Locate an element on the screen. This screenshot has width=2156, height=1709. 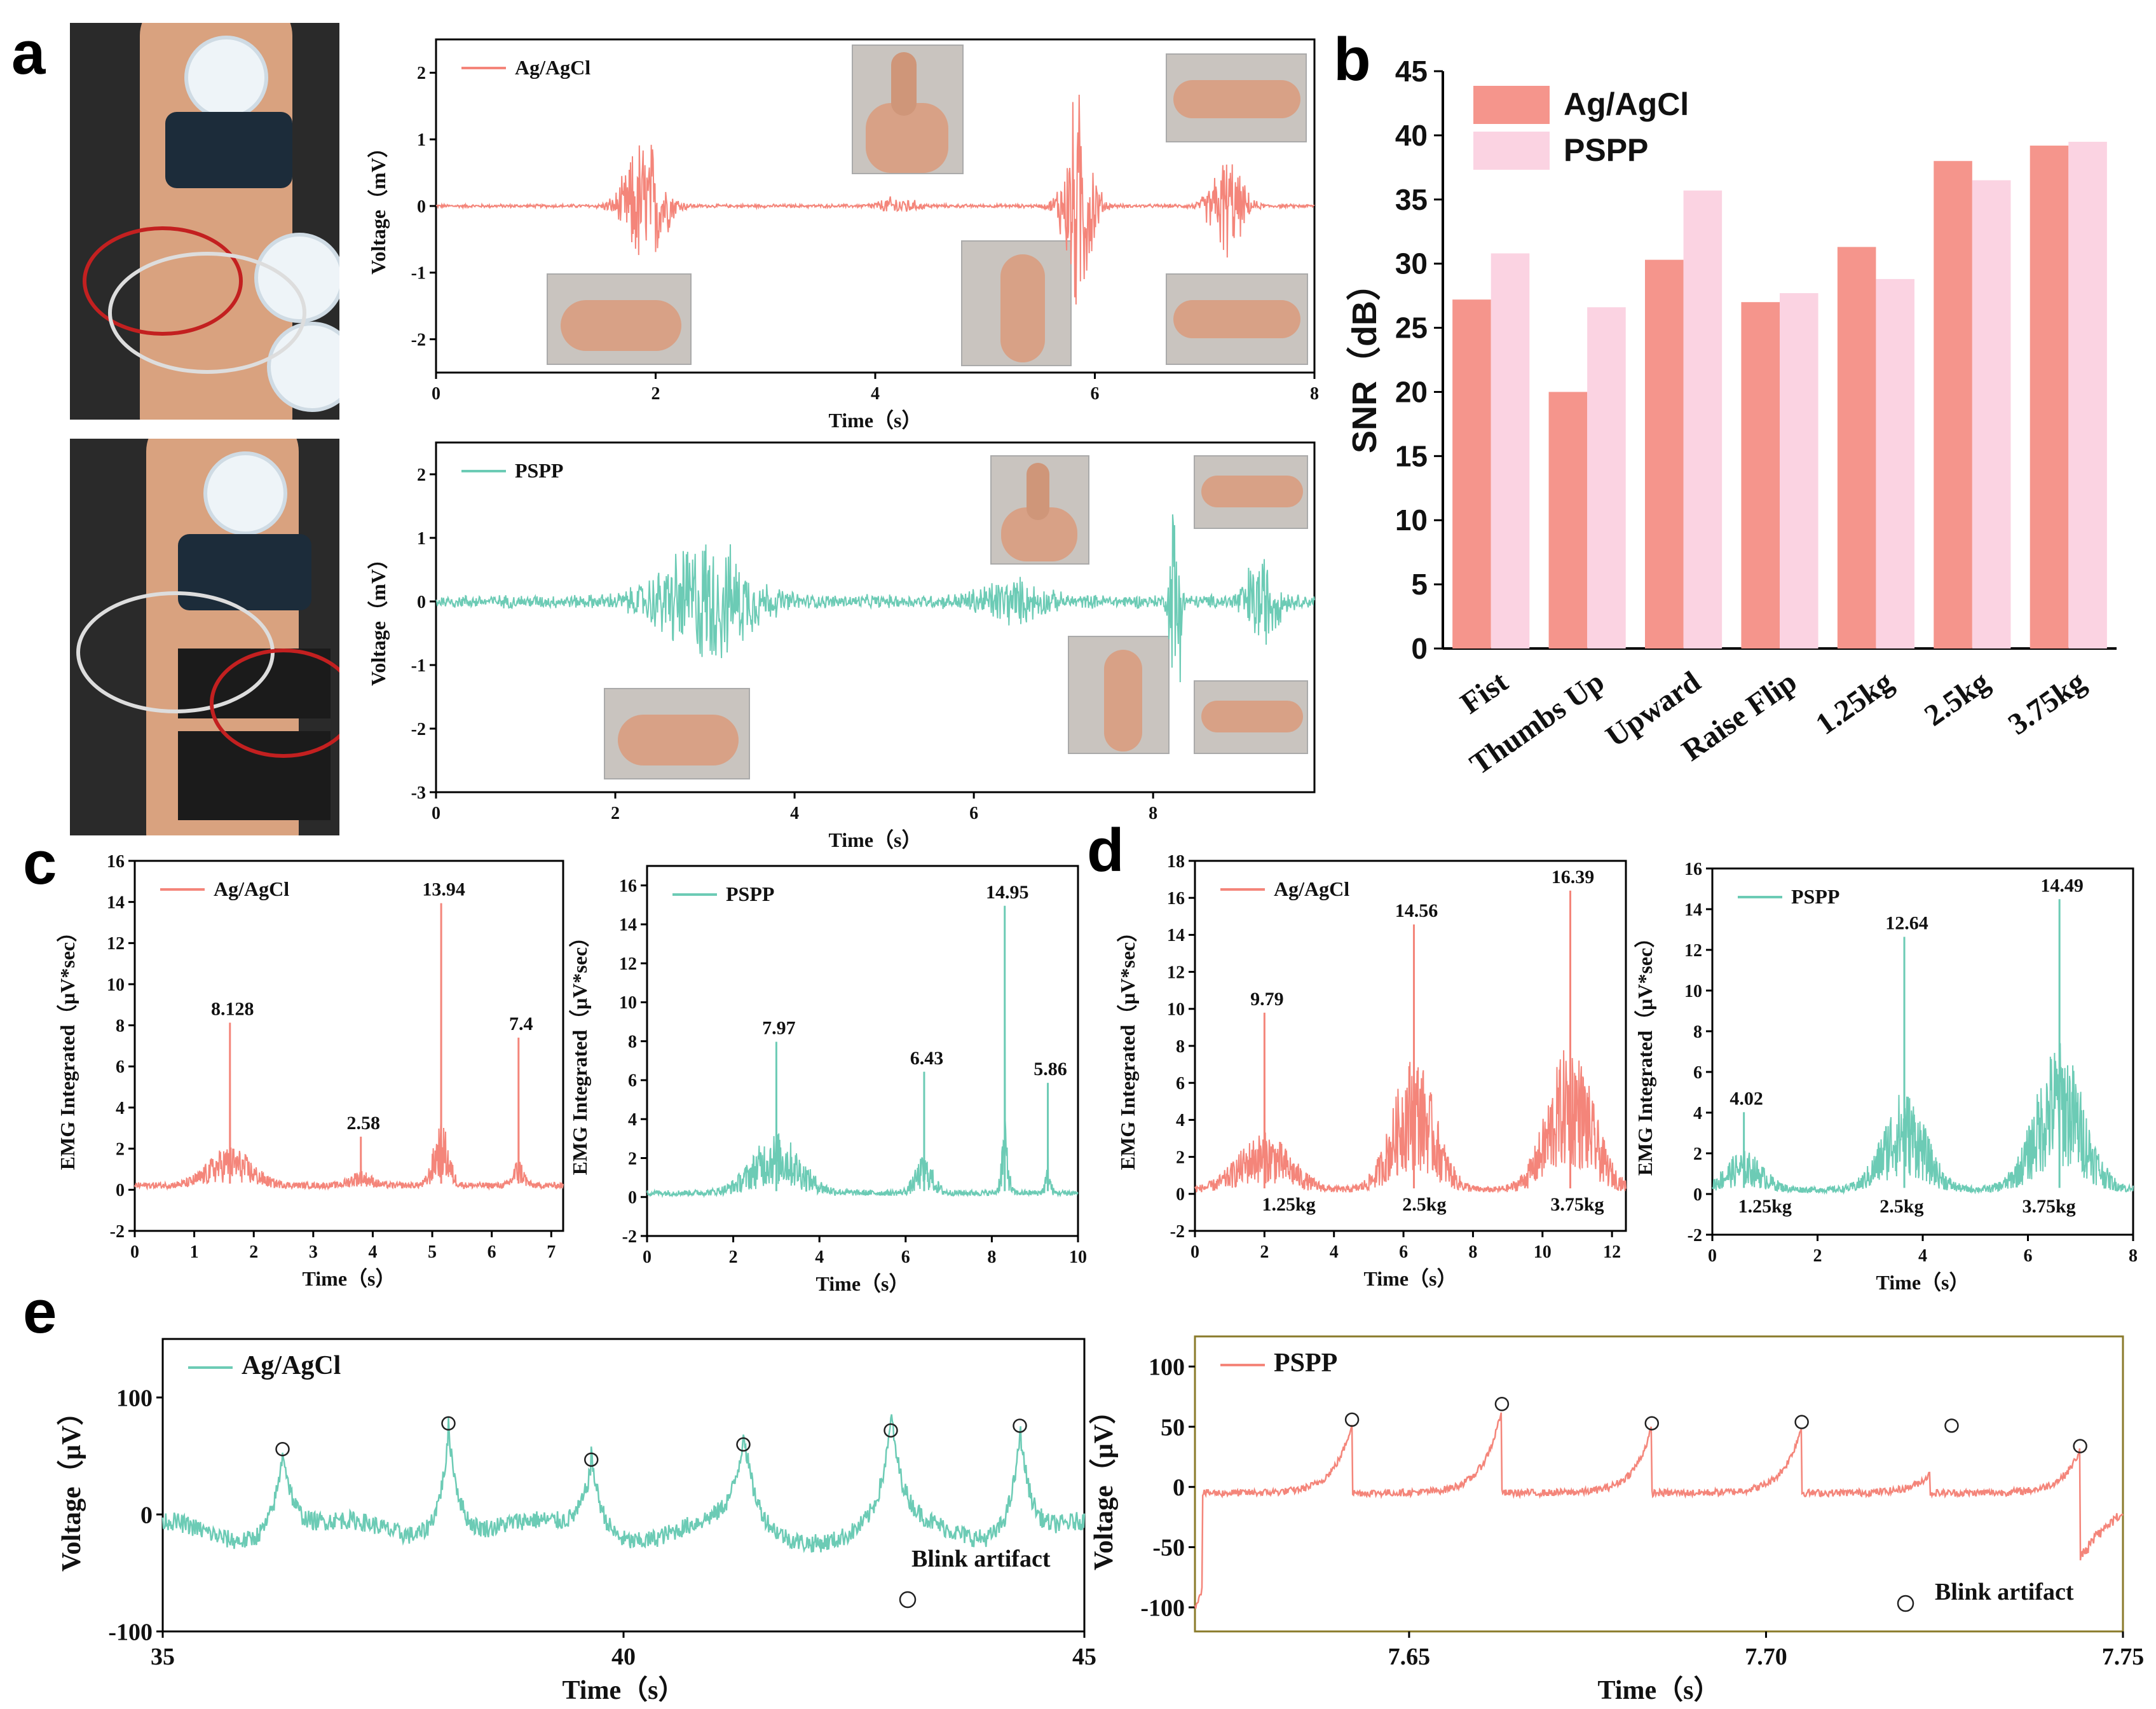
x-tick-label: 10 is located at coordinates (1543, 1252).